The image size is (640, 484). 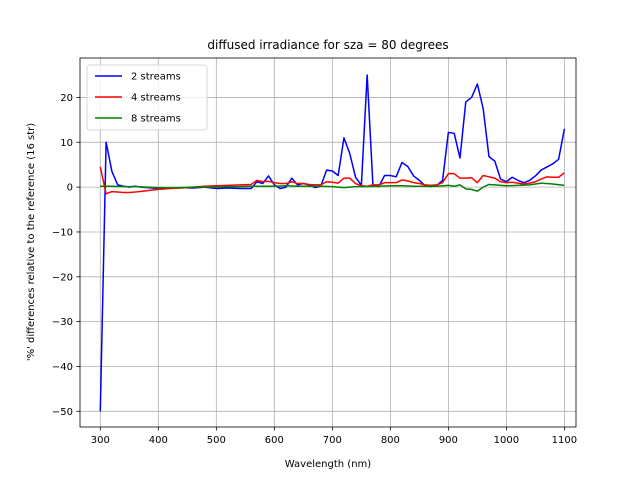 I want to click on x-axis-label: Wavelength (nm), so click(x=328, y=464).